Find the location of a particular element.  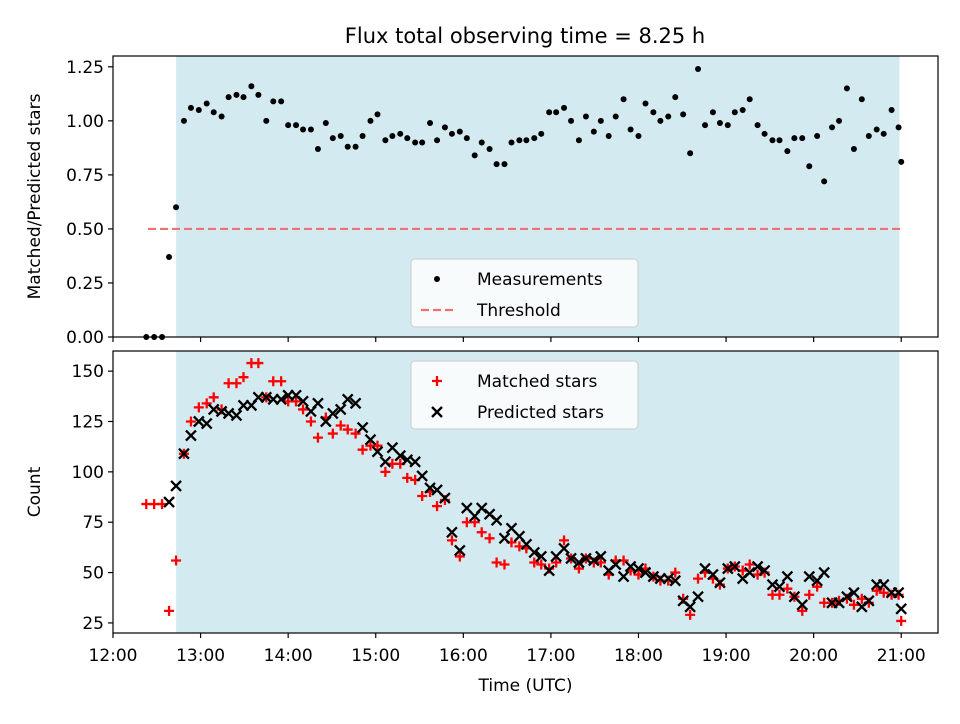

y-tick-label: 125 is located at coordinates (88, 423).